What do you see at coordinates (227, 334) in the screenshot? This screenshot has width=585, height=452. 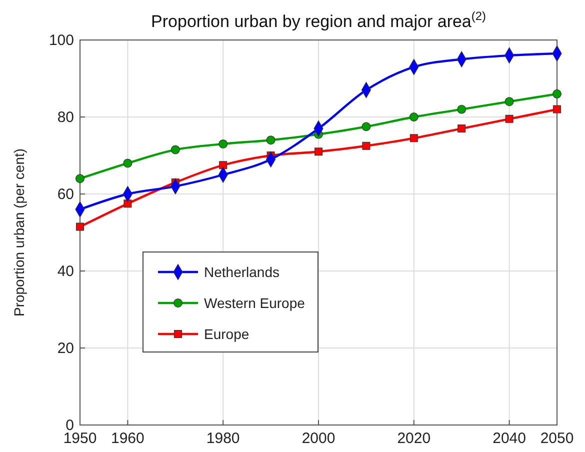 I see `legend-label: Europe` at bounding box center [227, 334].